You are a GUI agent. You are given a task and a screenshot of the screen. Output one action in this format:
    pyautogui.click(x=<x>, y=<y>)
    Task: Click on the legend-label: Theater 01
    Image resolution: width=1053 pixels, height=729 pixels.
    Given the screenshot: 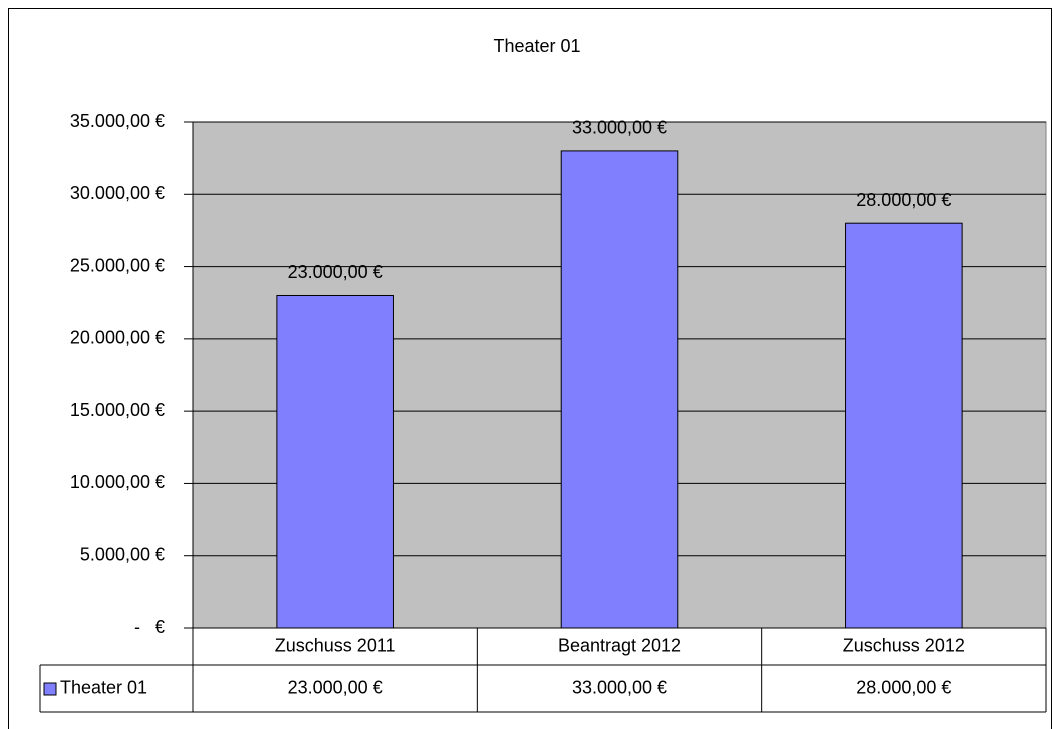 What is the action you would take?
    pyautogui.click(x=103, y=687)
    